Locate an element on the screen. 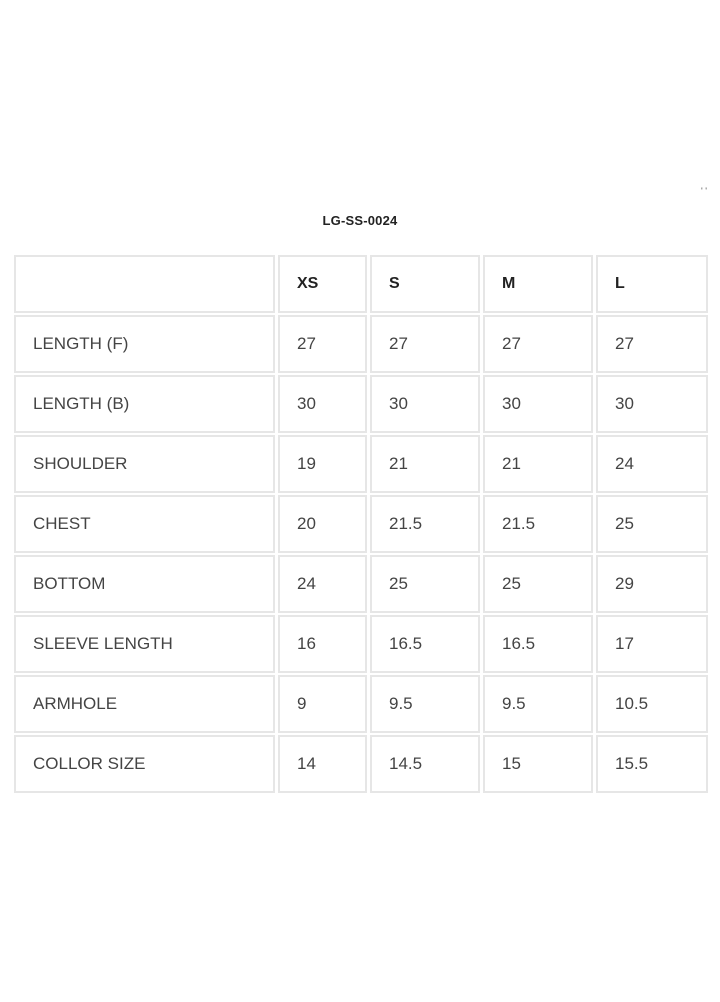 This screenshot has height=1002, width=720. measurement-cell: 29 is located at coordinates (652, 584).